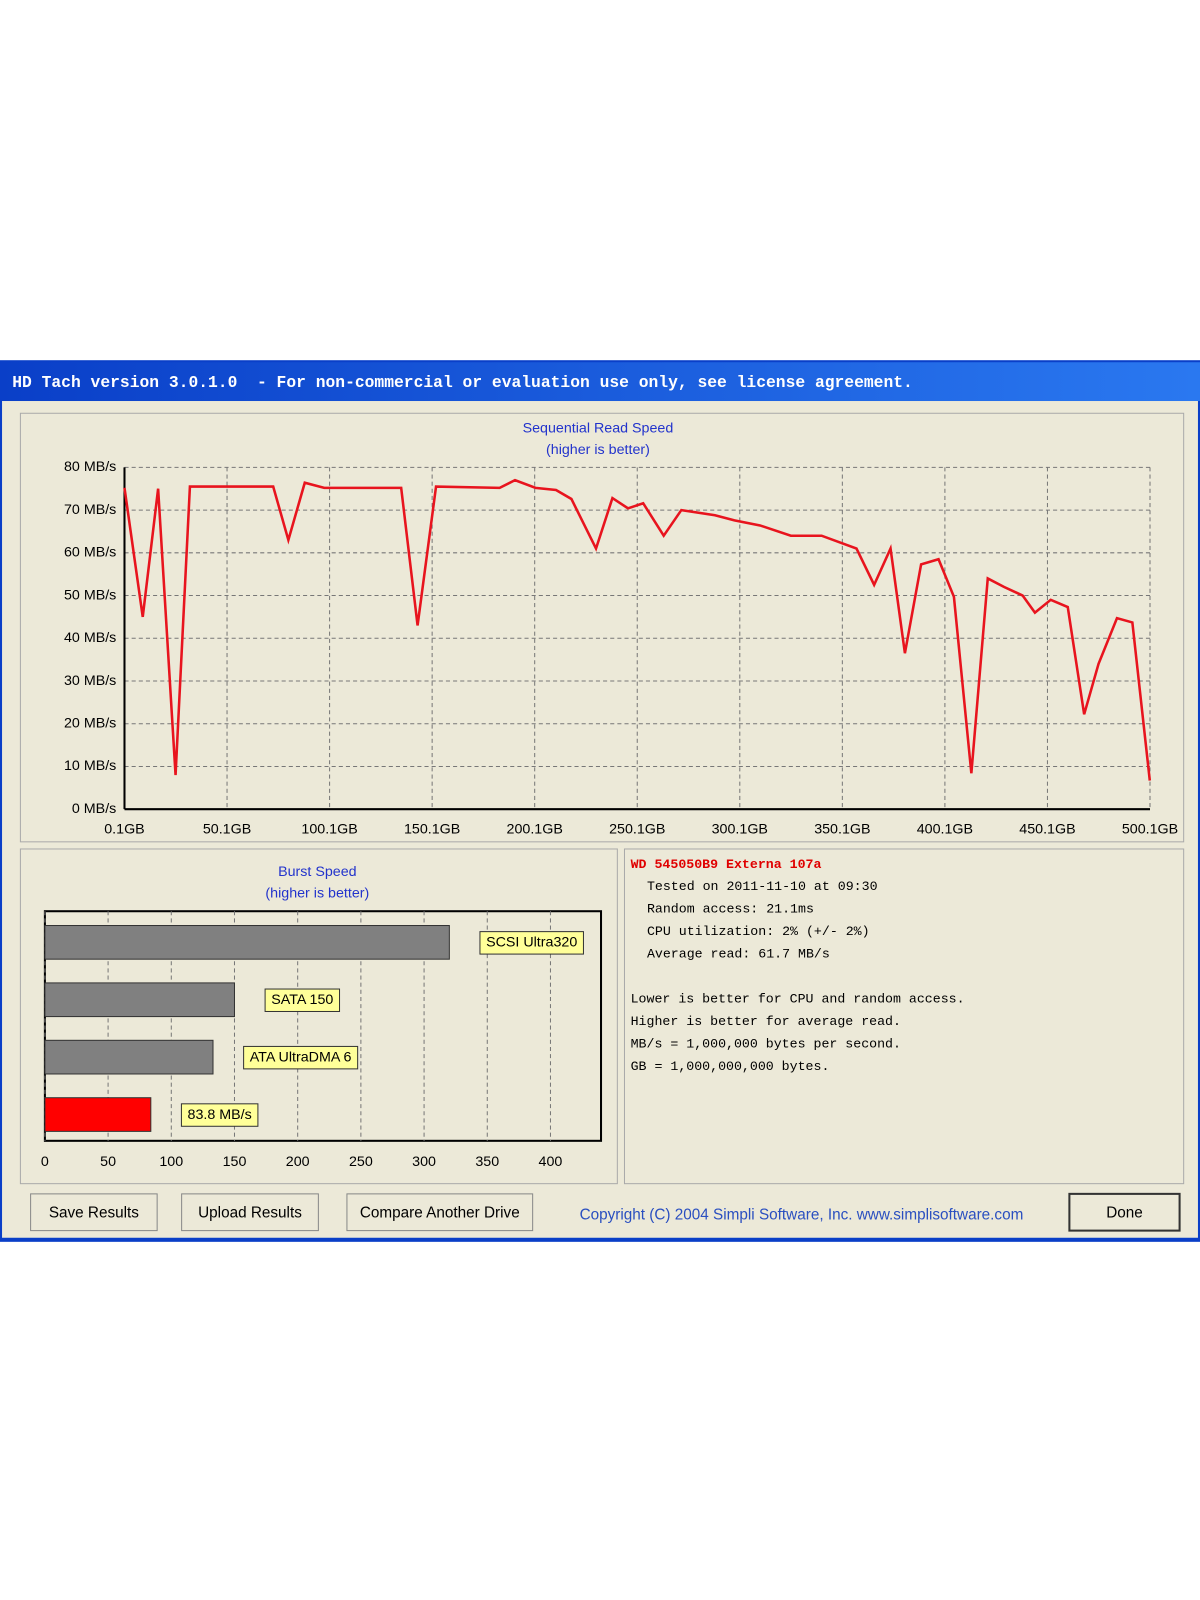 The image size is (1200, 1600). I want to click on x-tick-label: 200.1GB, so click(535, 829).